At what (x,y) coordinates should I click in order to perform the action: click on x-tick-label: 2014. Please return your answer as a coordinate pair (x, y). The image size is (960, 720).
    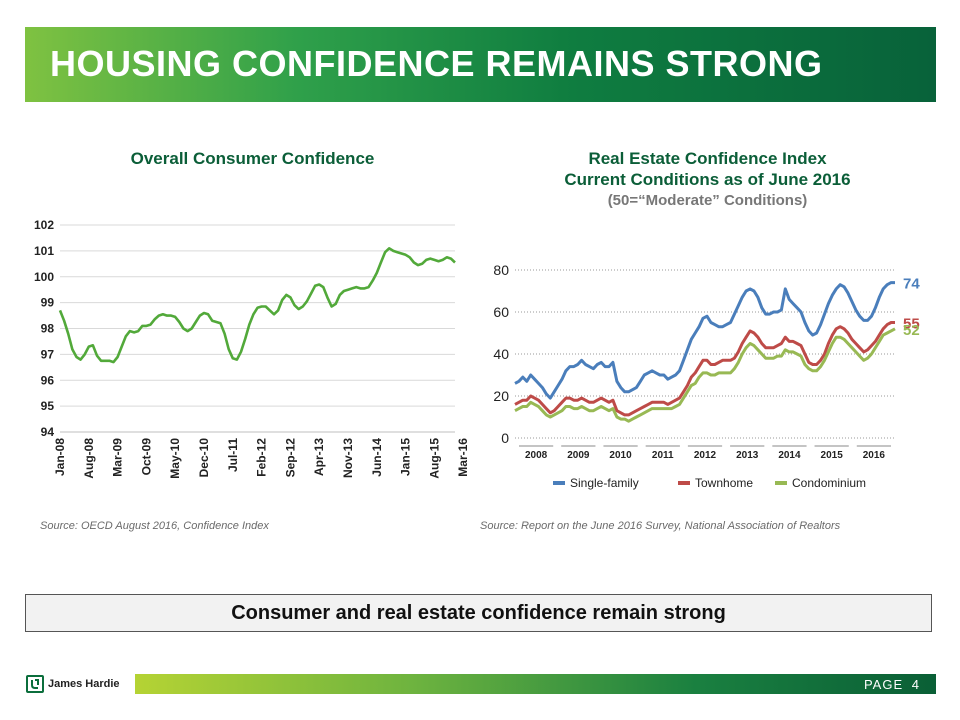
    Looking at the image, I should click on (789, 455).